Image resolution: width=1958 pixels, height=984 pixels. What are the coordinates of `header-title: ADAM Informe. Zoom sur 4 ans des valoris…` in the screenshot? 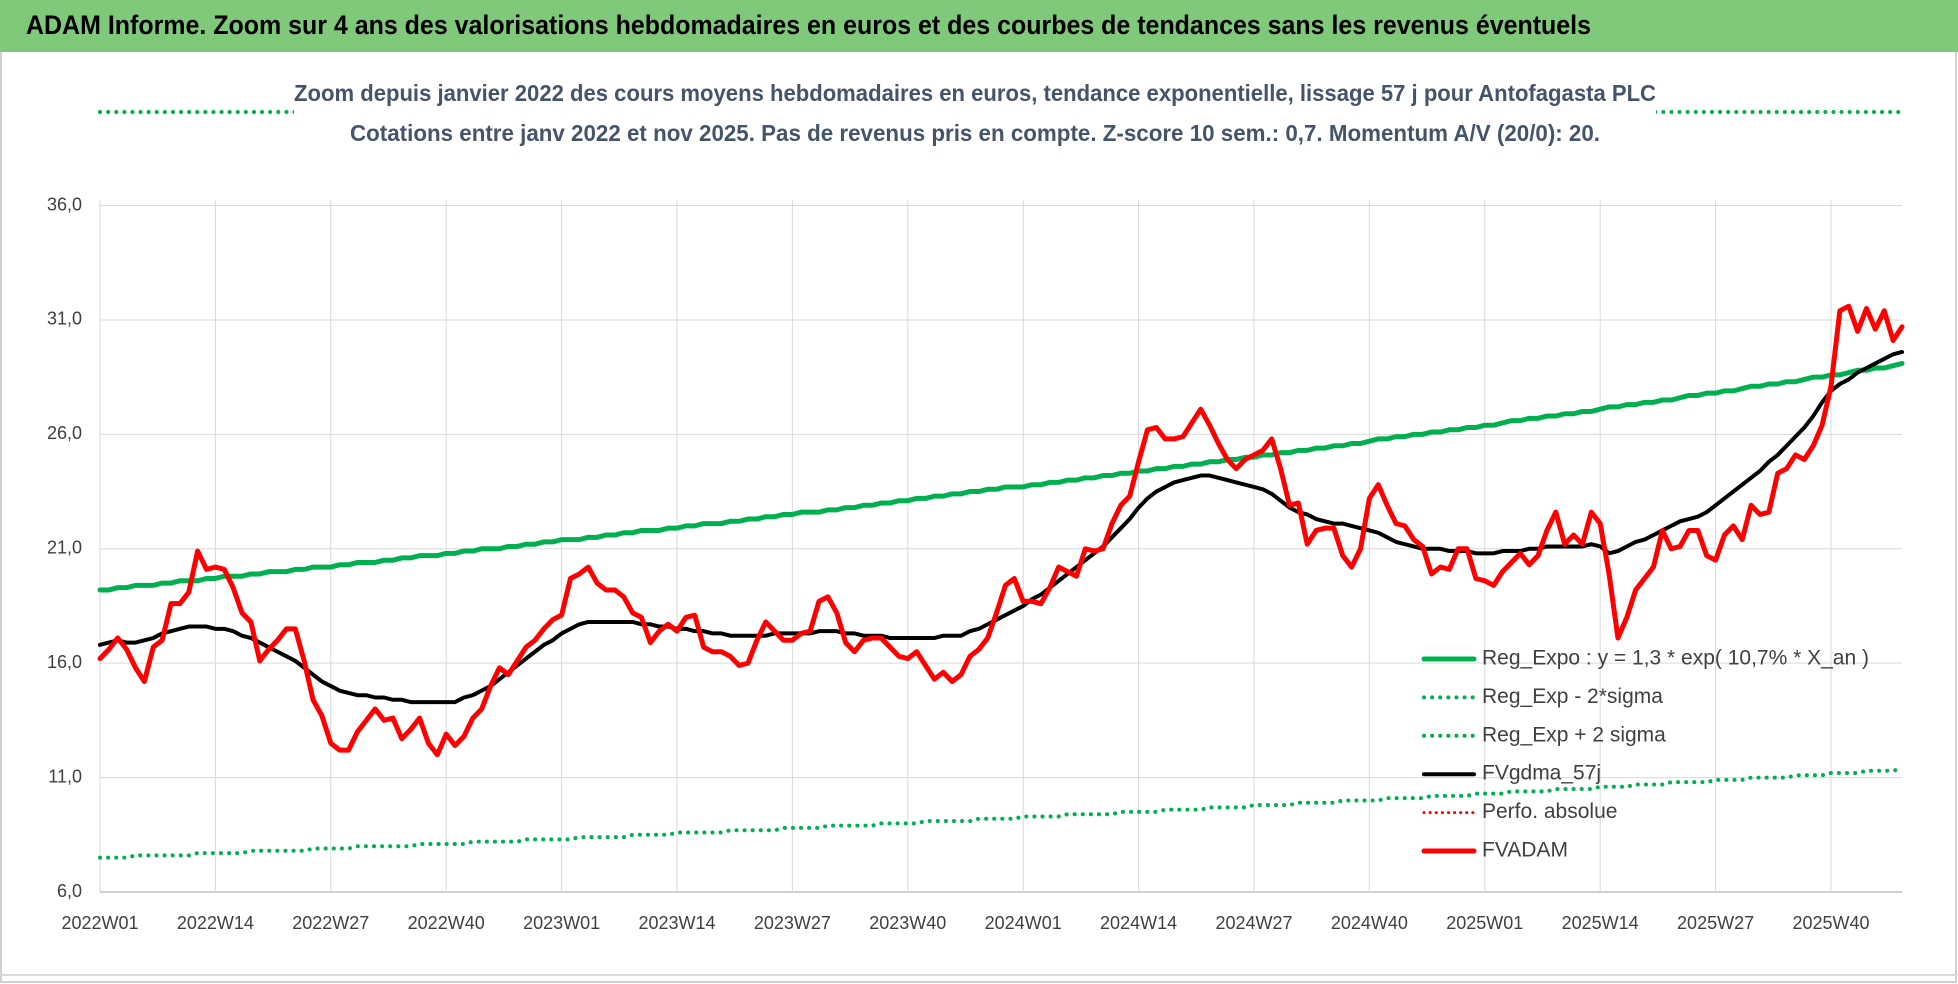 It's located at (808, 25).